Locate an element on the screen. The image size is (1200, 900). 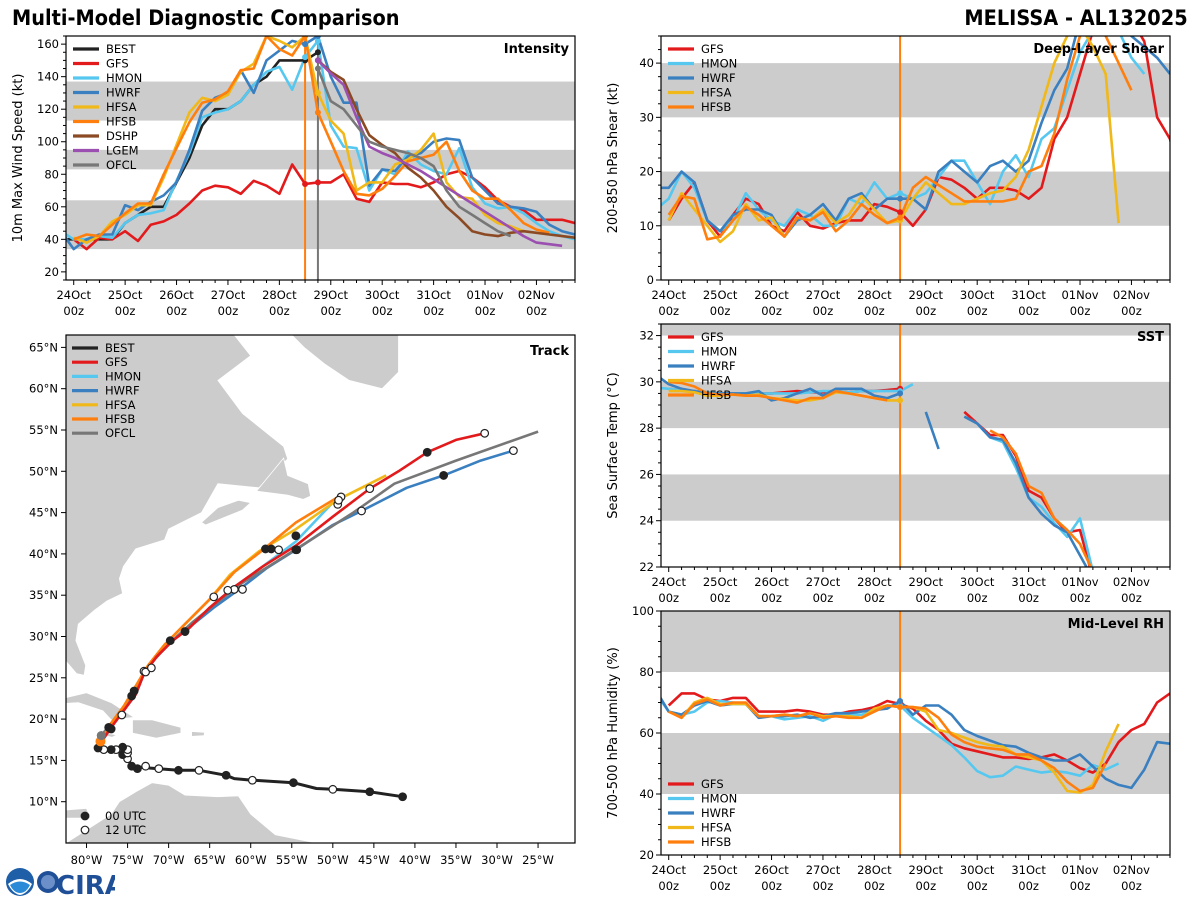
track-ytick-label: 60°N is located at coordinates (43, 389).